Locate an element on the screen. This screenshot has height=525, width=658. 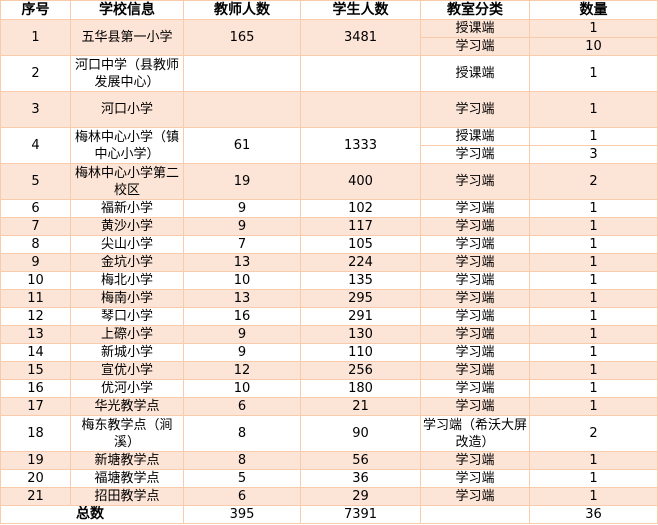
student-count: 105 is located at coordinates (360, 244).